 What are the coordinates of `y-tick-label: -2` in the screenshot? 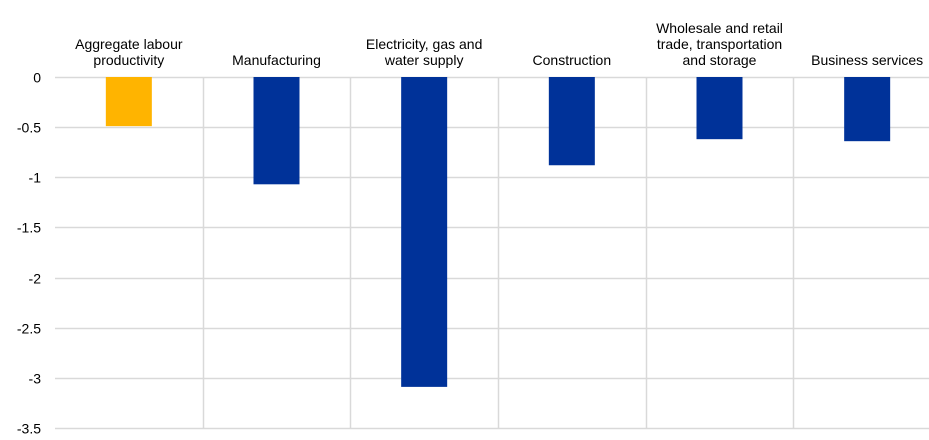 It's located at (35, 279).